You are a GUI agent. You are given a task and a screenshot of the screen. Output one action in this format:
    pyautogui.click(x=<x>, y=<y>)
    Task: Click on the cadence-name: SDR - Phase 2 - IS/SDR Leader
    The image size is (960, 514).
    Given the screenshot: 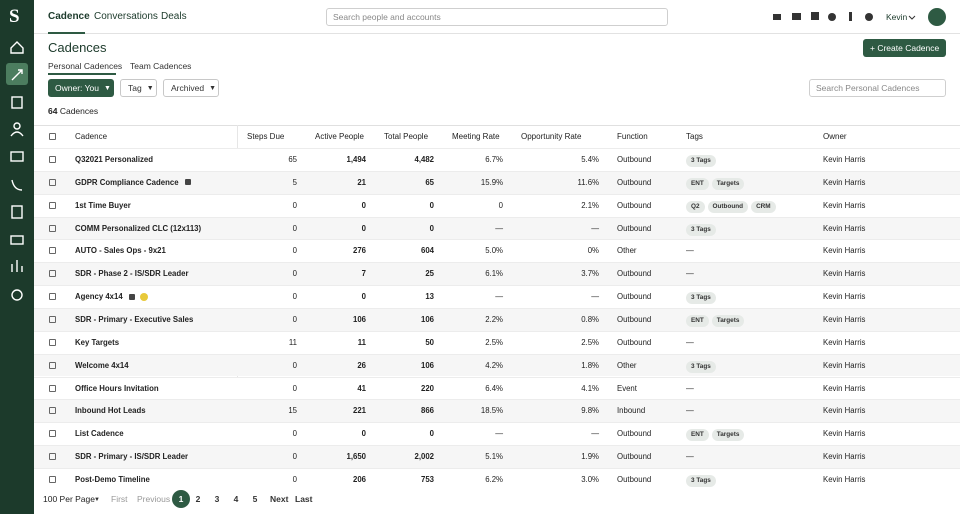 What is the action you would take?
    pyautogui.click(x=132, y=273)
    